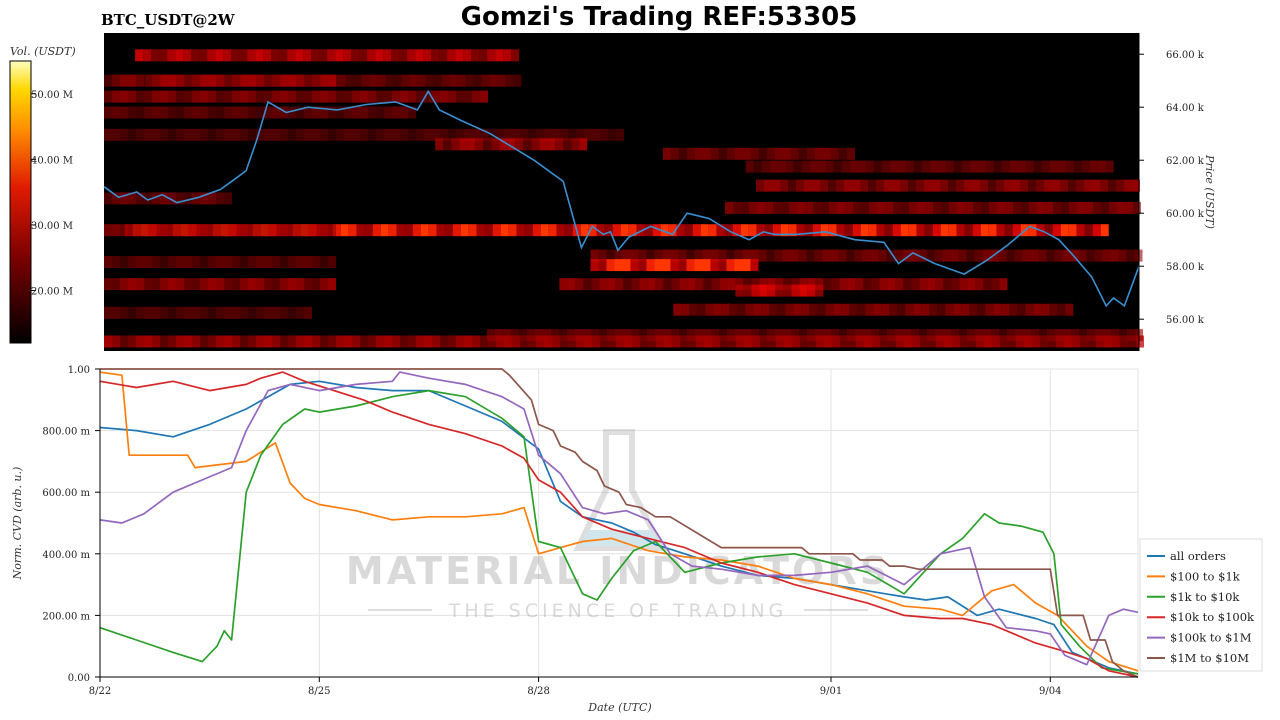 This screenshot has height=720, width=1280. What do you see at coordinates (1198, 556) in the screenshot?
I see `legend-label: all orders` at bounding box center [1198, 556].